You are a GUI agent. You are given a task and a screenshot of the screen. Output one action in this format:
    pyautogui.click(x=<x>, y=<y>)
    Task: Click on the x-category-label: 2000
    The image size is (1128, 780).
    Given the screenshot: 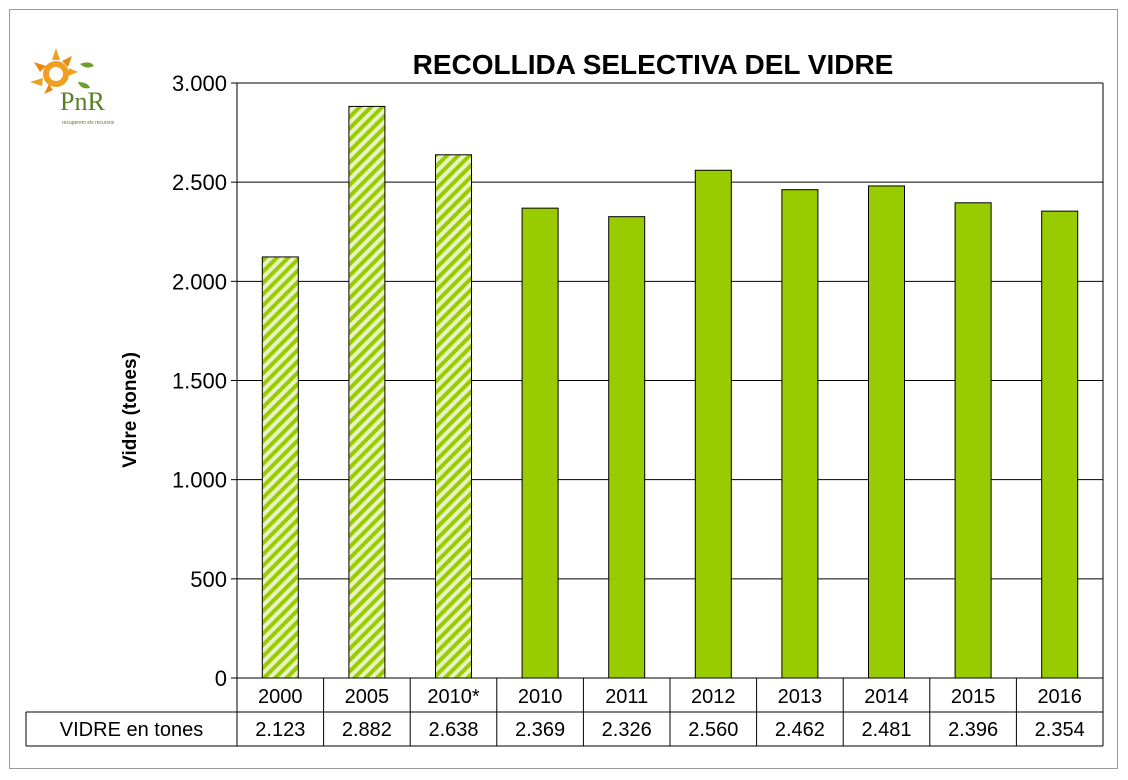 What is the action you would take?
    pyautogui.click(x=280, y=697)
    